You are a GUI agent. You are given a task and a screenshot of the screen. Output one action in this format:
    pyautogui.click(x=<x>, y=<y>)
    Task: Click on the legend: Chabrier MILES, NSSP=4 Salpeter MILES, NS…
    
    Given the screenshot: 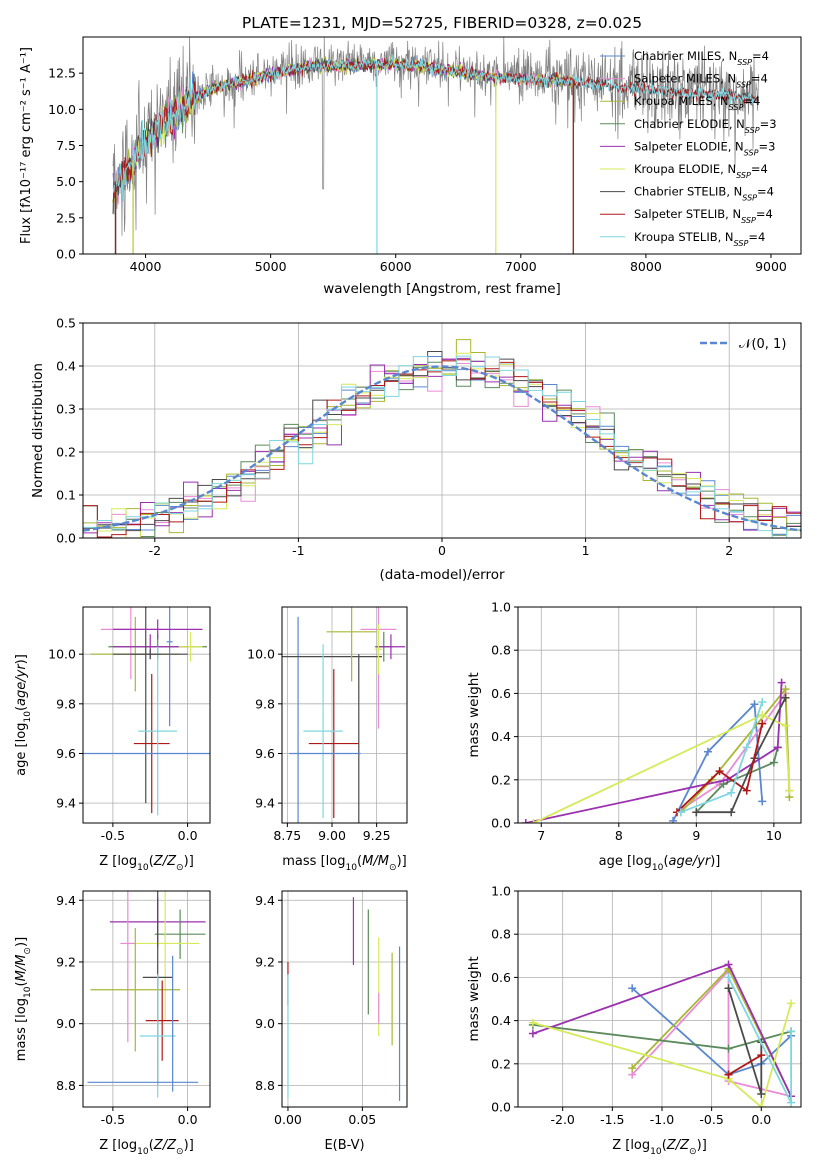 What is the action you would take?
    pyautogui.click(x=688, y=148)
    